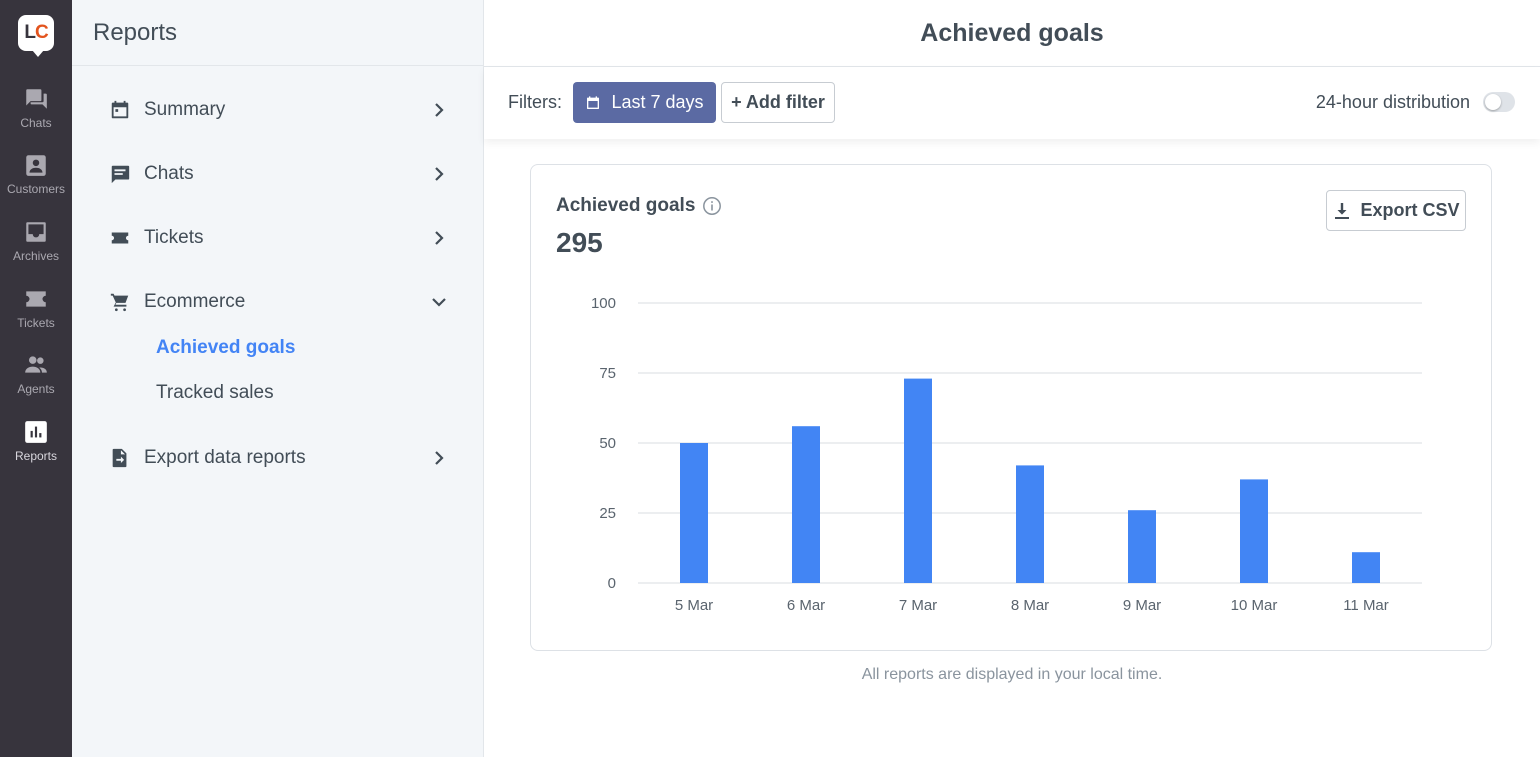 Image resolution: width=1540 pixels, height=757 pixels. What do you see at coordinates (1254, 605) in the screenshot?
I see `x-tick-label: 10 Mar` at bounding box center [1254, 605].